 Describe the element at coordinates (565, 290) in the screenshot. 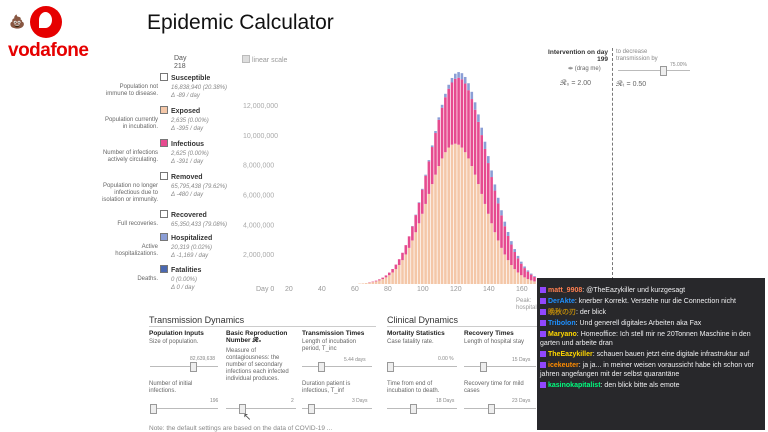

I see `chat-username: matt_9908` at that location.